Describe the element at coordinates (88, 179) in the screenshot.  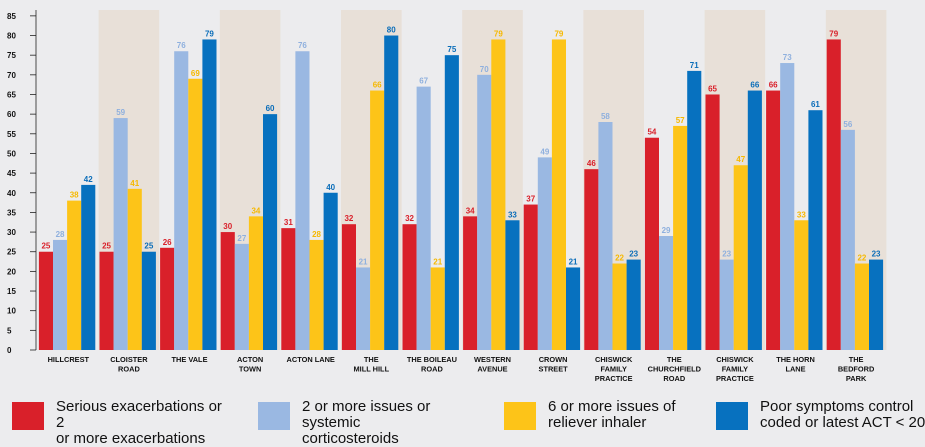
I see `data-label: 42` at that location.